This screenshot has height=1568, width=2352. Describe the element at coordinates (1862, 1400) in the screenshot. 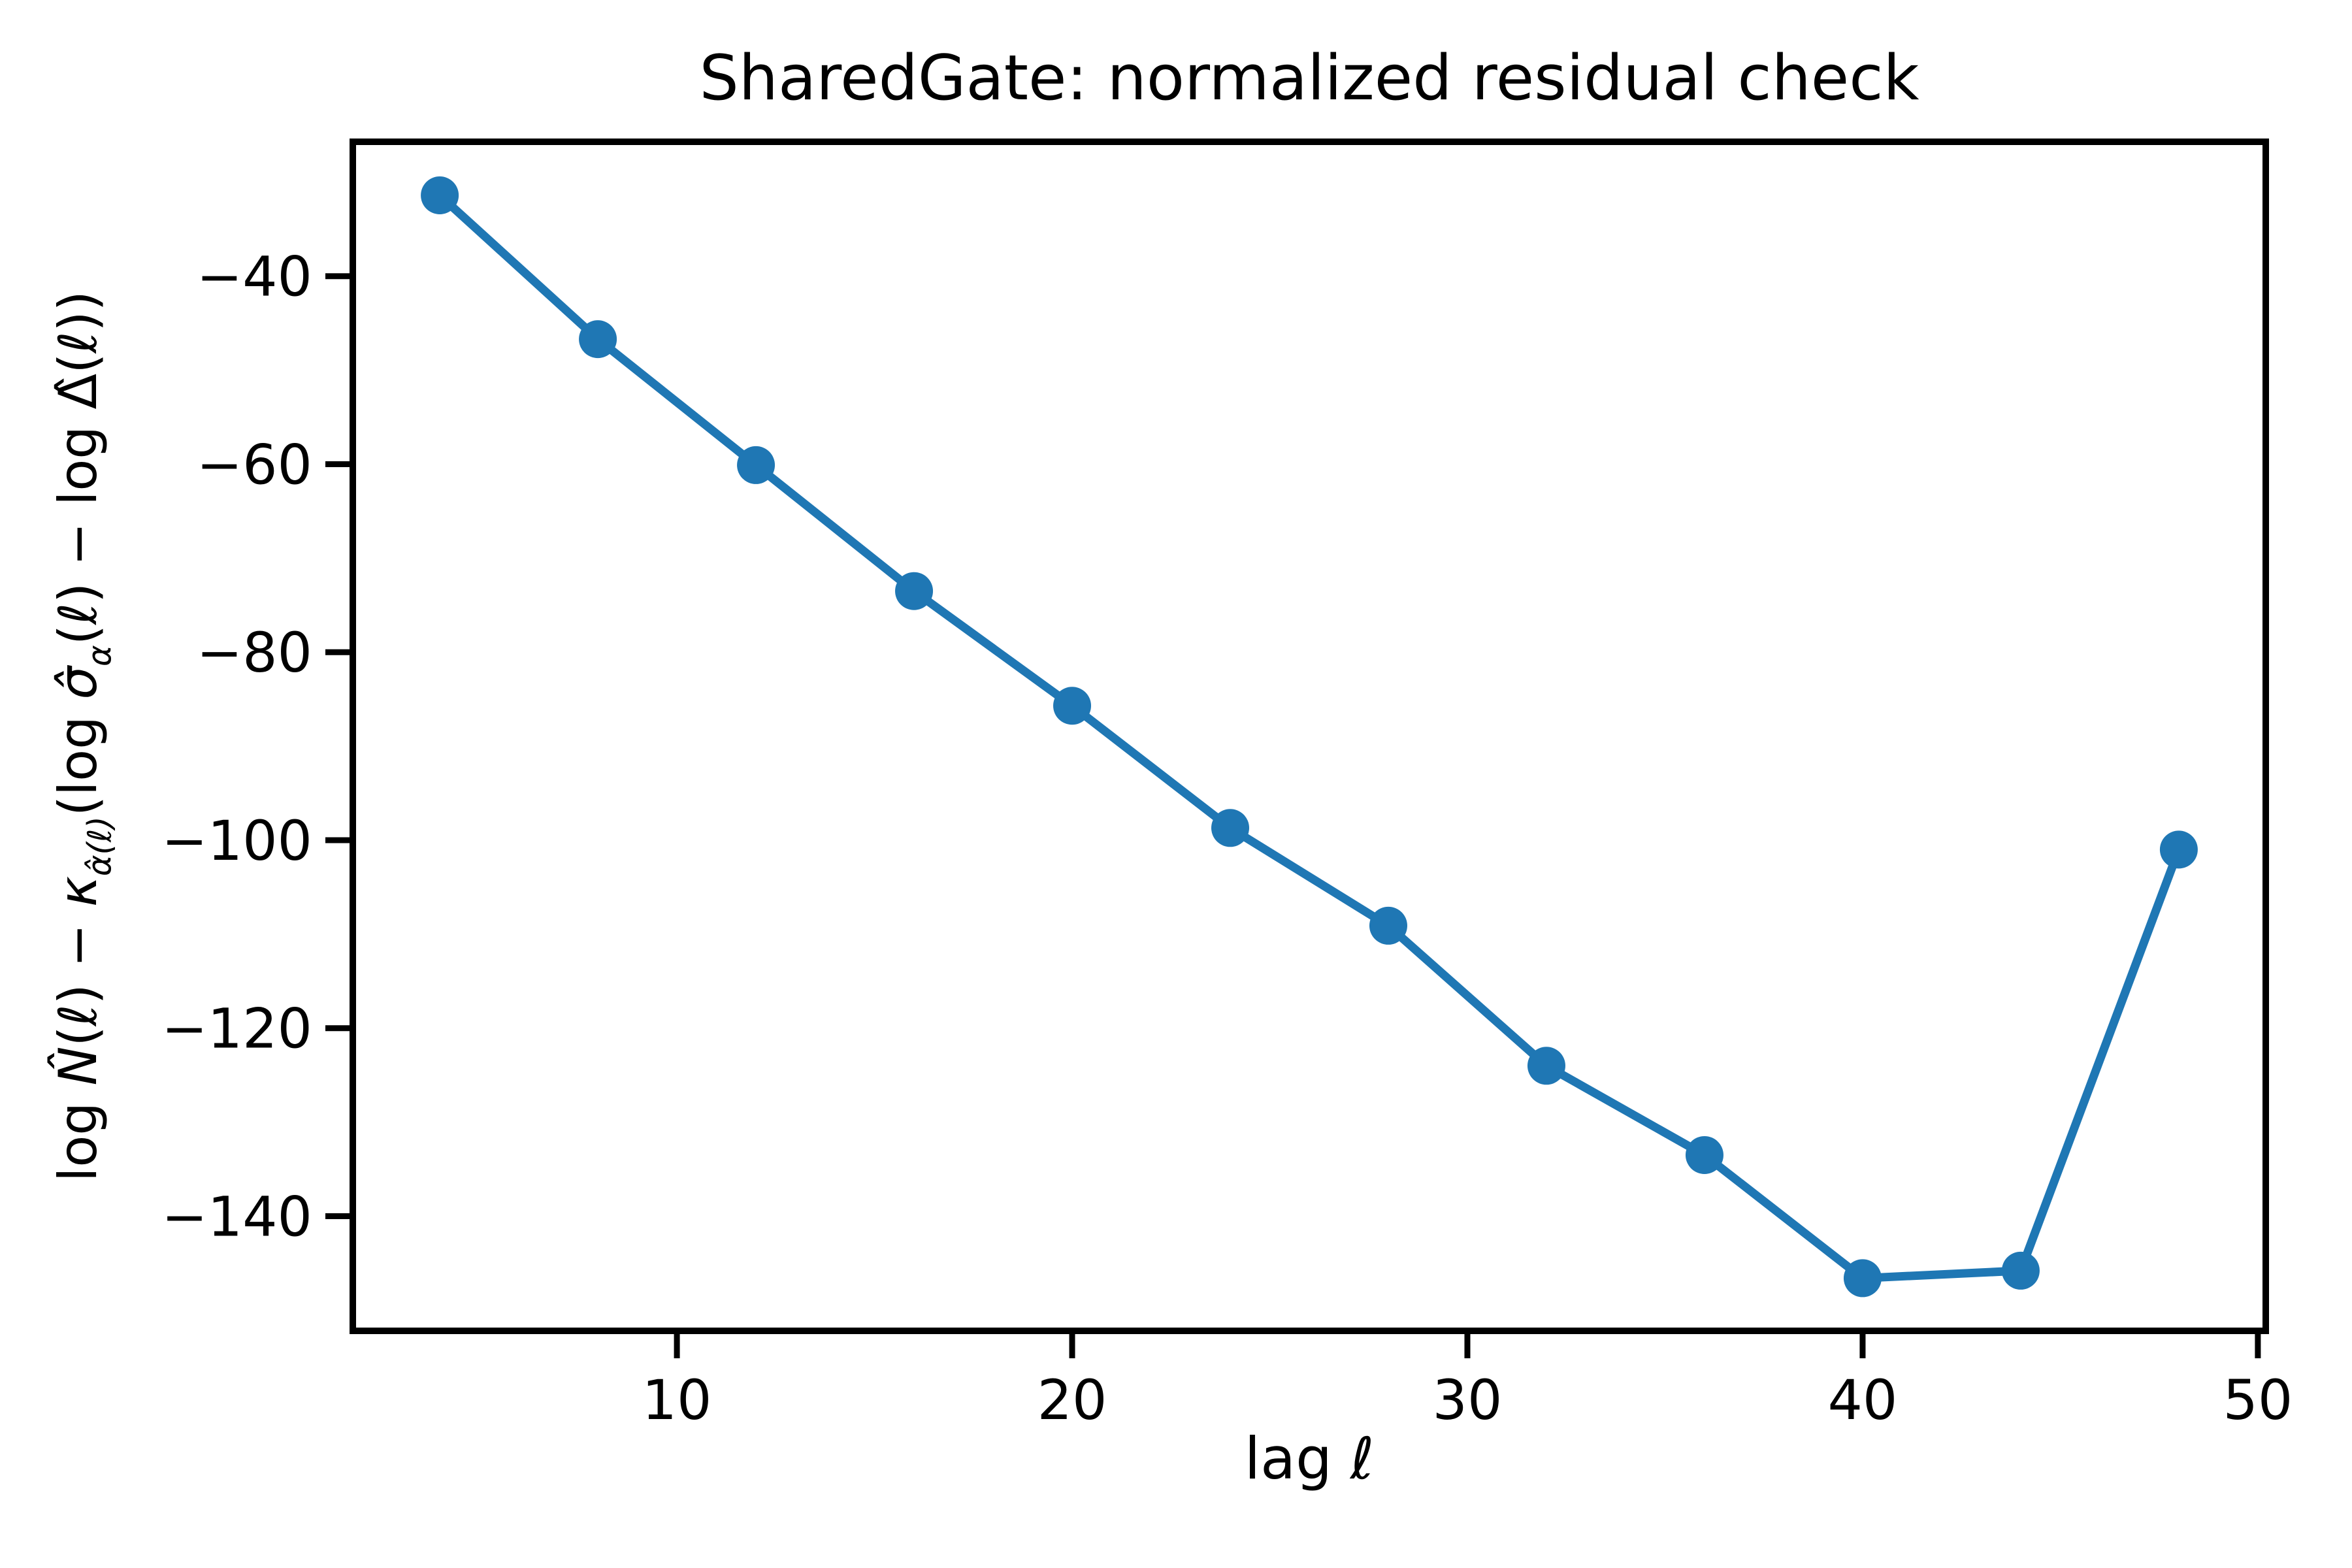

I see `x-tick-label: 40` at that location.